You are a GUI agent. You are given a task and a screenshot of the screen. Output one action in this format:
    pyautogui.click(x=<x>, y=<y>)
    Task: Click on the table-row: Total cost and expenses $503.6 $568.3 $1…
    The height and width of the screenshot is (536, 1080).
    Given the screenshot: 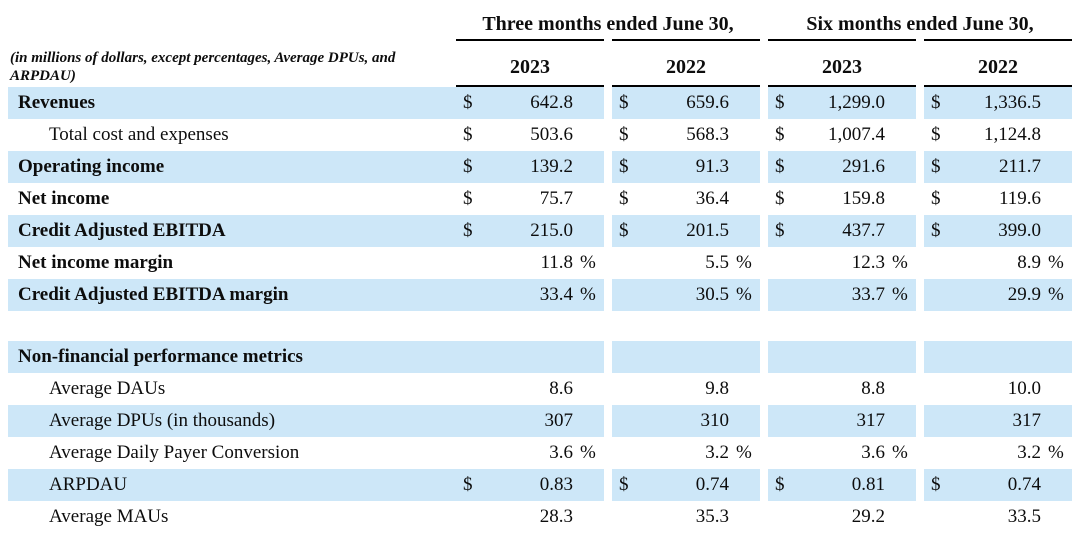 What is the action you would take?
    pyautogui.click(x=540, y=135)
    